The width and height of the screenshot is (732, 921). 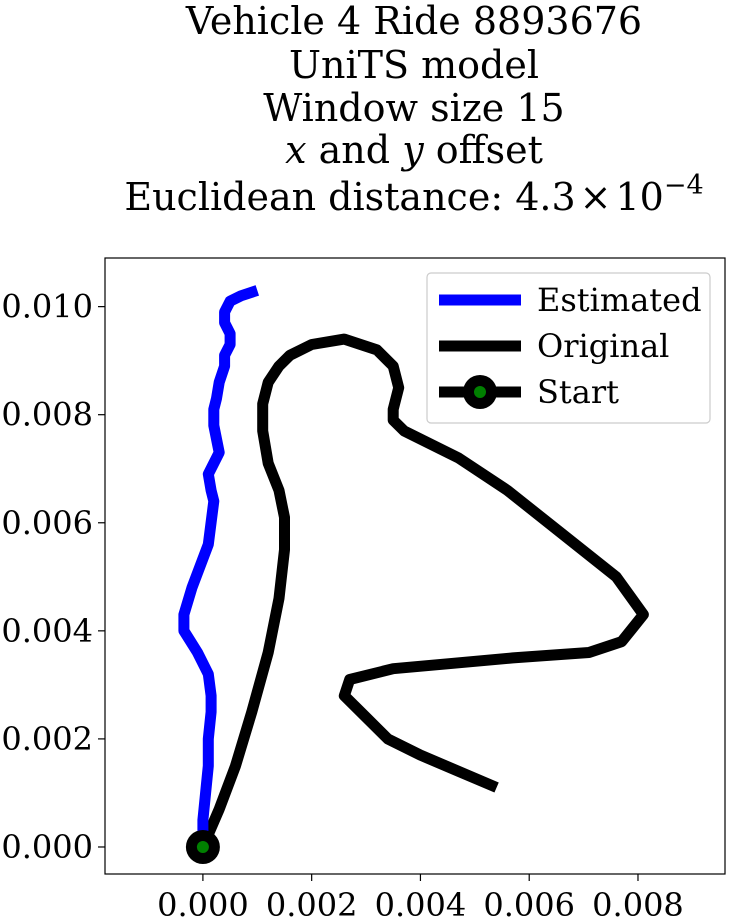 I want to click on start-marker-inner, so click(x=202, y=846).